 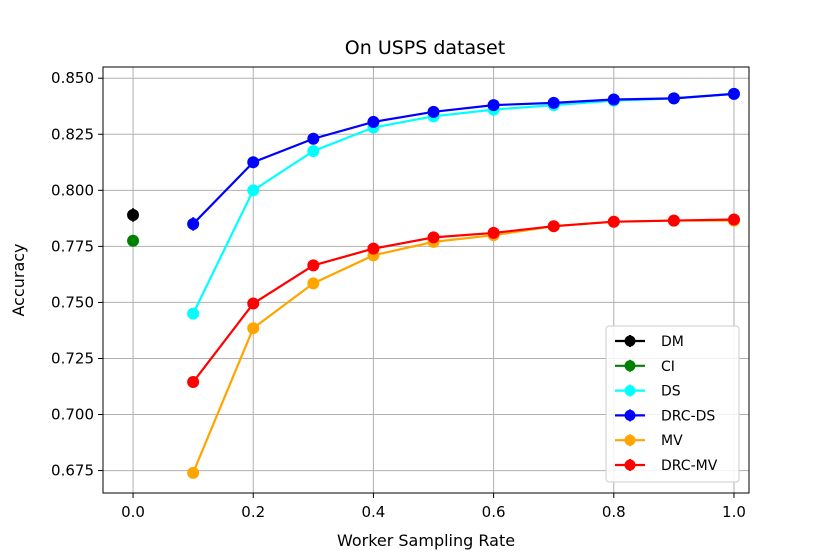 I want to click on x-tick-label: 1.0, so click(x=734, y=512).